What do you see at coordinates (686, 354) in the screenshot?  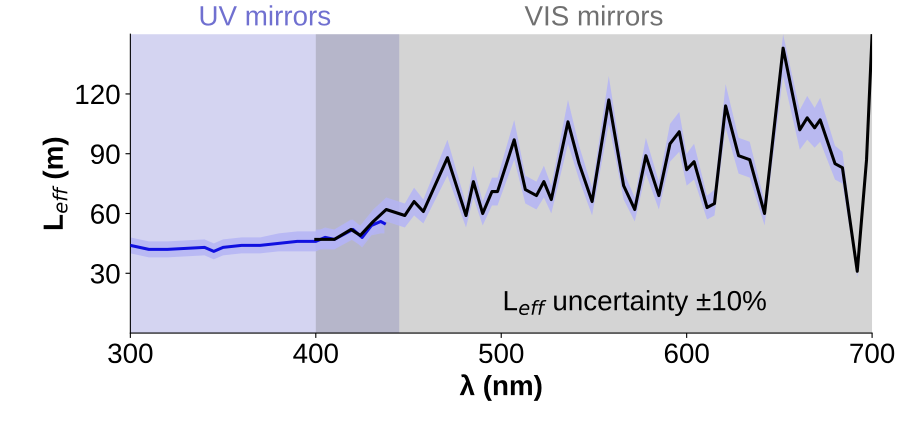 I see `x-tick-label: 600` at bounding box center [686, 354].